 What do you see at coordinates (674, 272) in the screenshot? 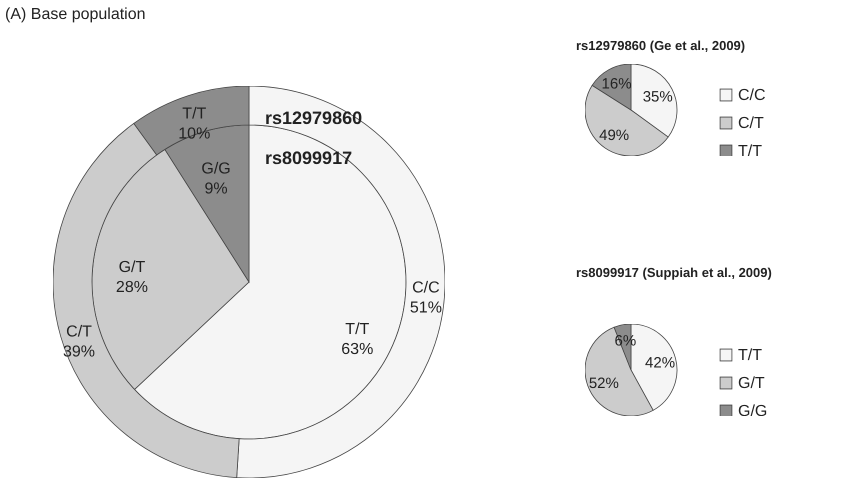
I see `chart-title: rs8099917 (Suppiah et al., 2009)` at bounding box center [674, 272].